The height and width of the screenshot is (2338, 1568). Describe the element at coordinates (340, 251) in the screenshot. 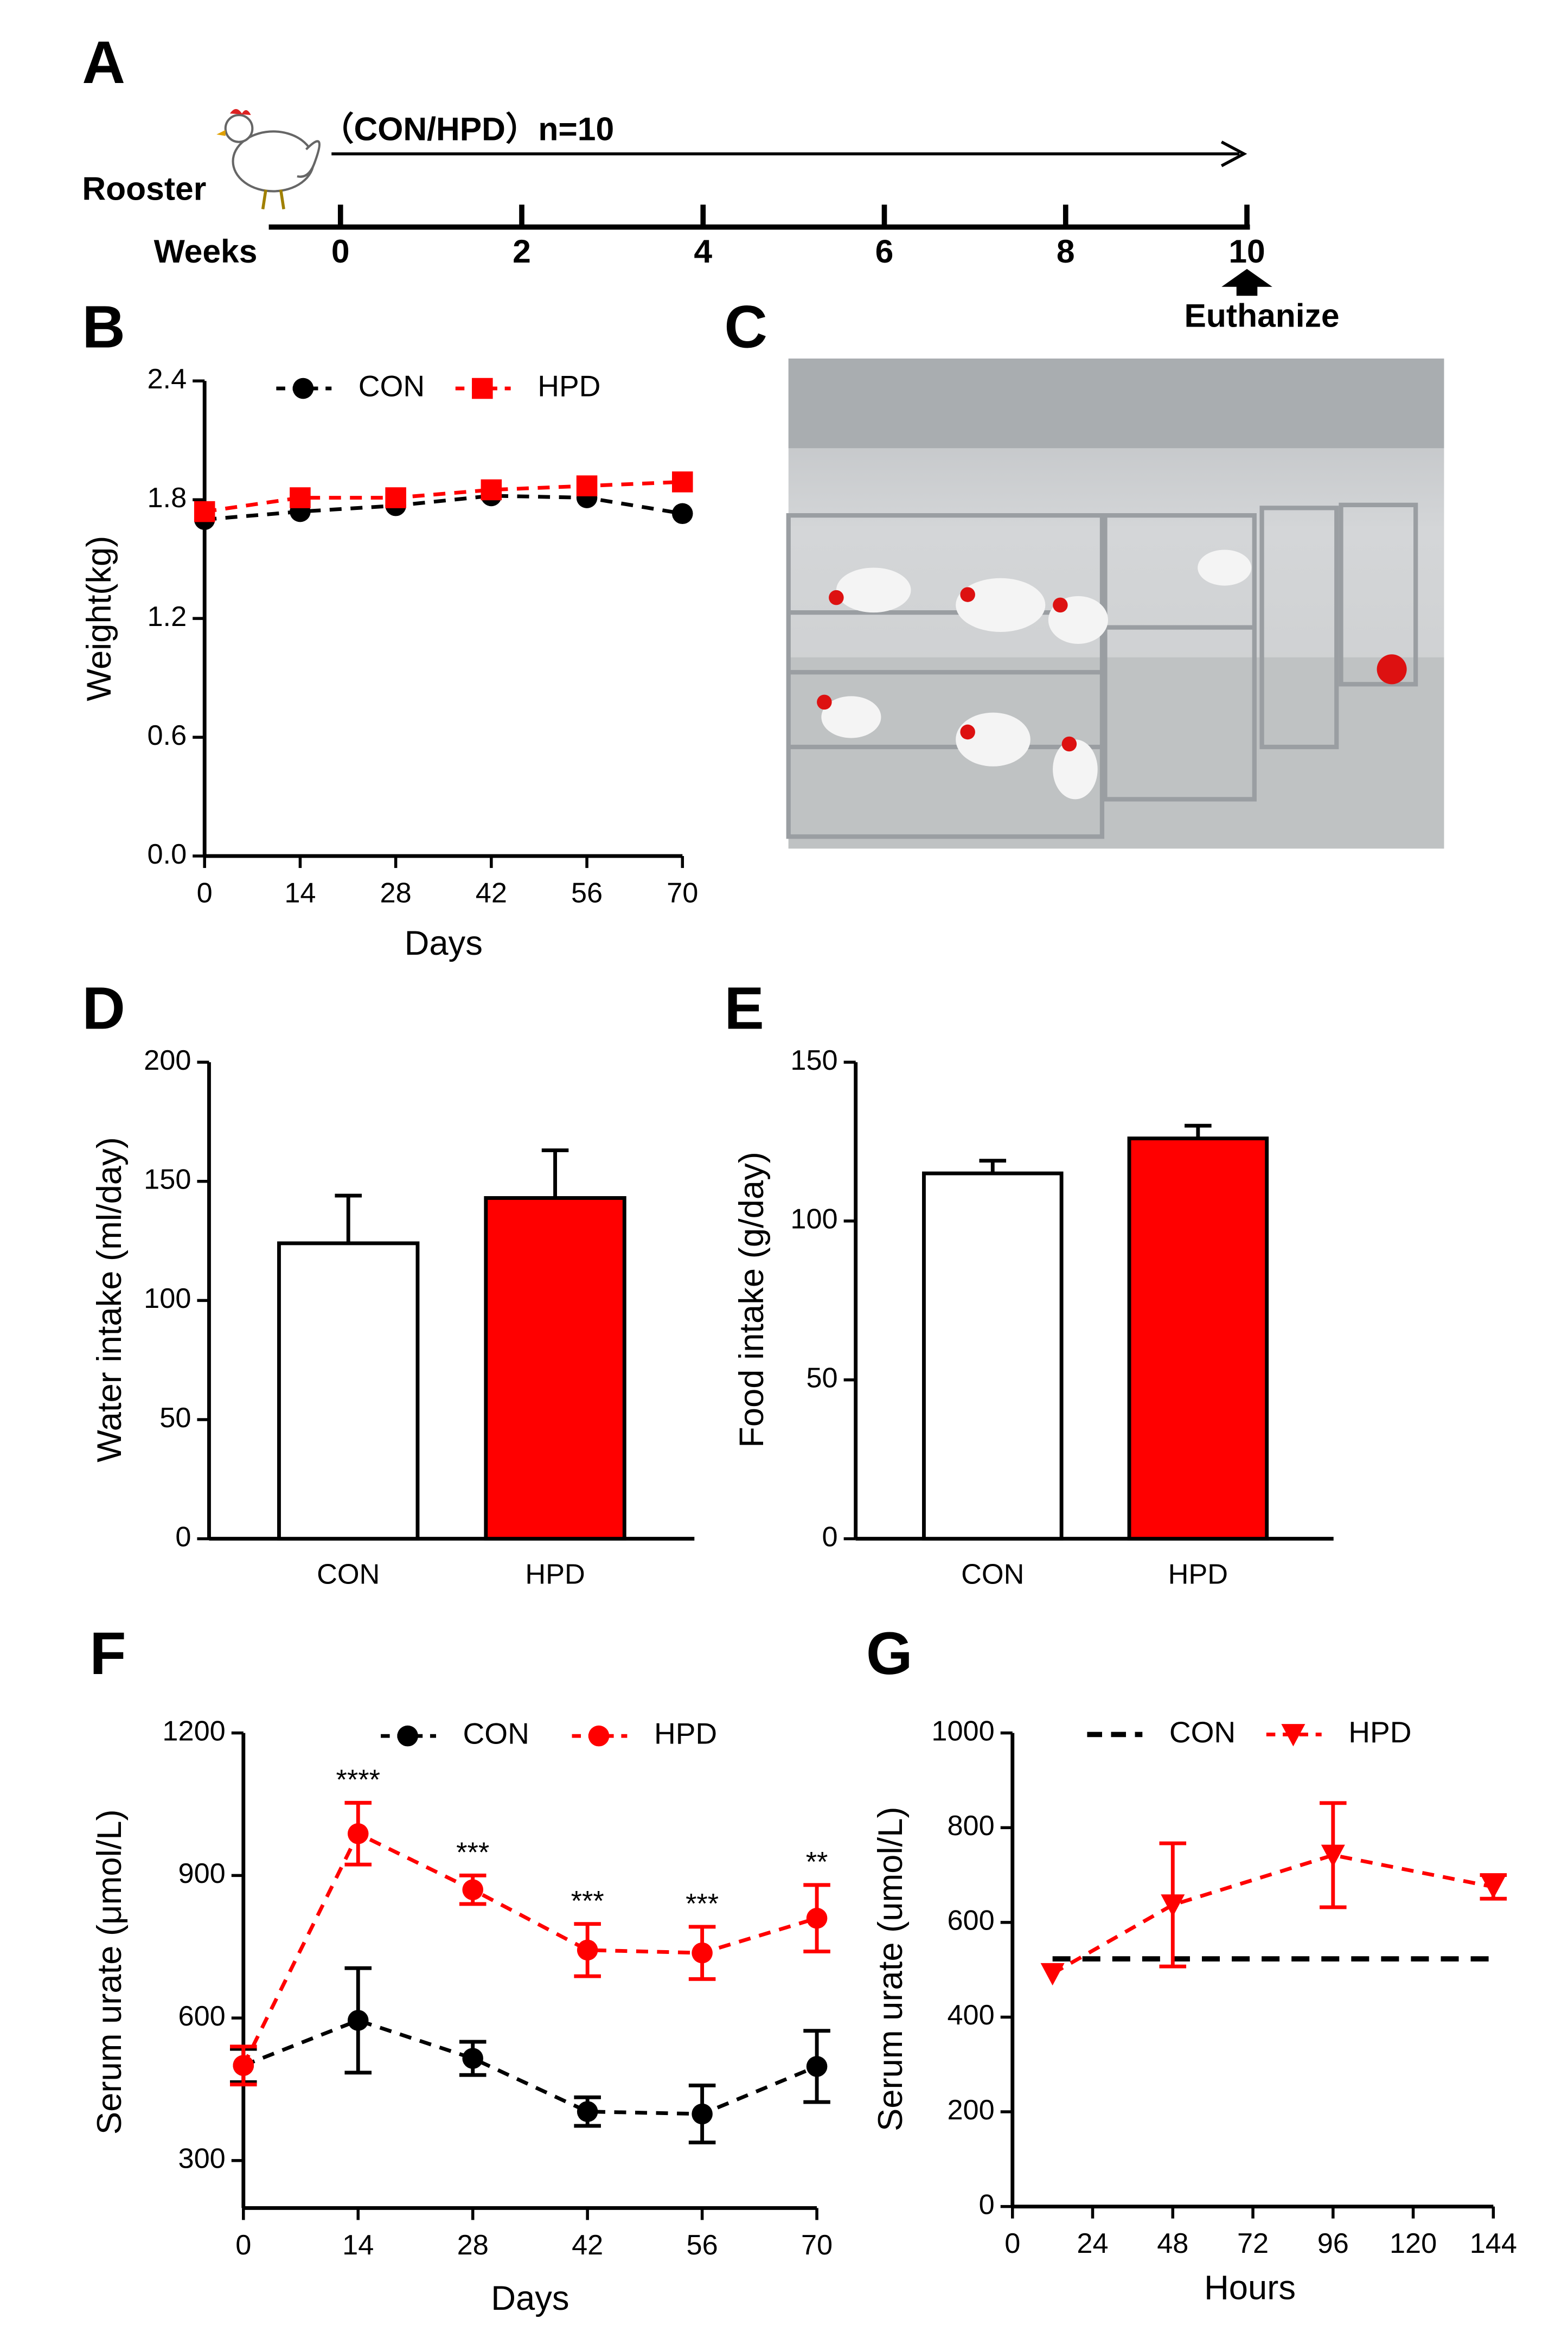

I see `timeline-tick-label: 0` at that location.